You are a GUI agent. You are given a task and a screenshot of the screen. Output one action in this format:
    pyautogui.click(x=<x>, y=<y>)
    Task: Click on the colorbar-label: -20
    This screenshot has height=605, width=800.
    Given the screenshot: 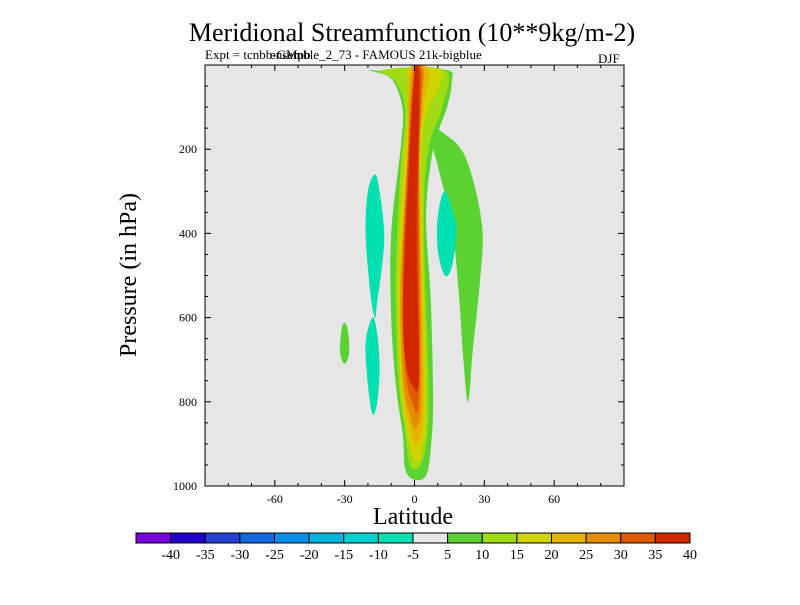 What is the action you would take?
    pyautogui.click(x=309, y=555)
    